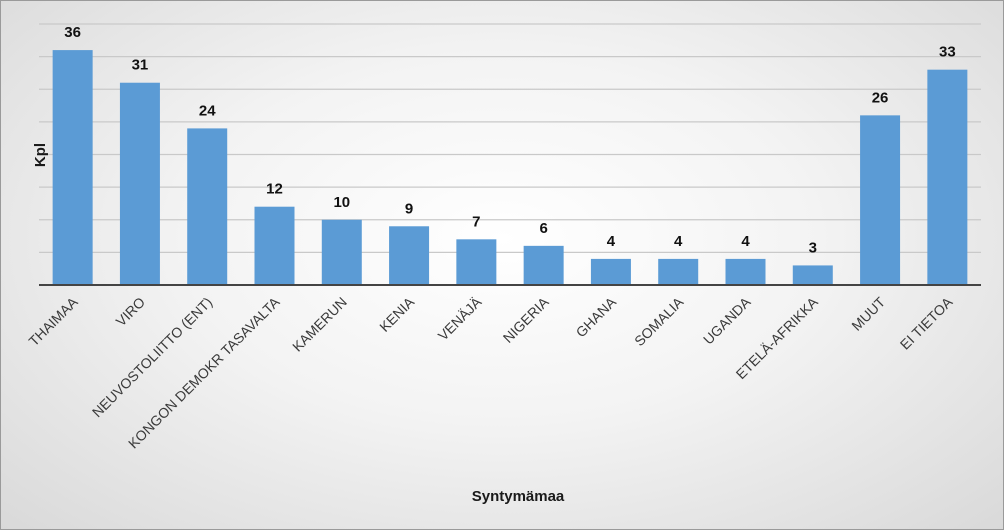 The width and height of the screenshot is (1004, 531). What do you see at coordinates (518, 496) in the screenshot?
I see `x-axis-label: Syntymämaa` at bounding box center [518, 496].